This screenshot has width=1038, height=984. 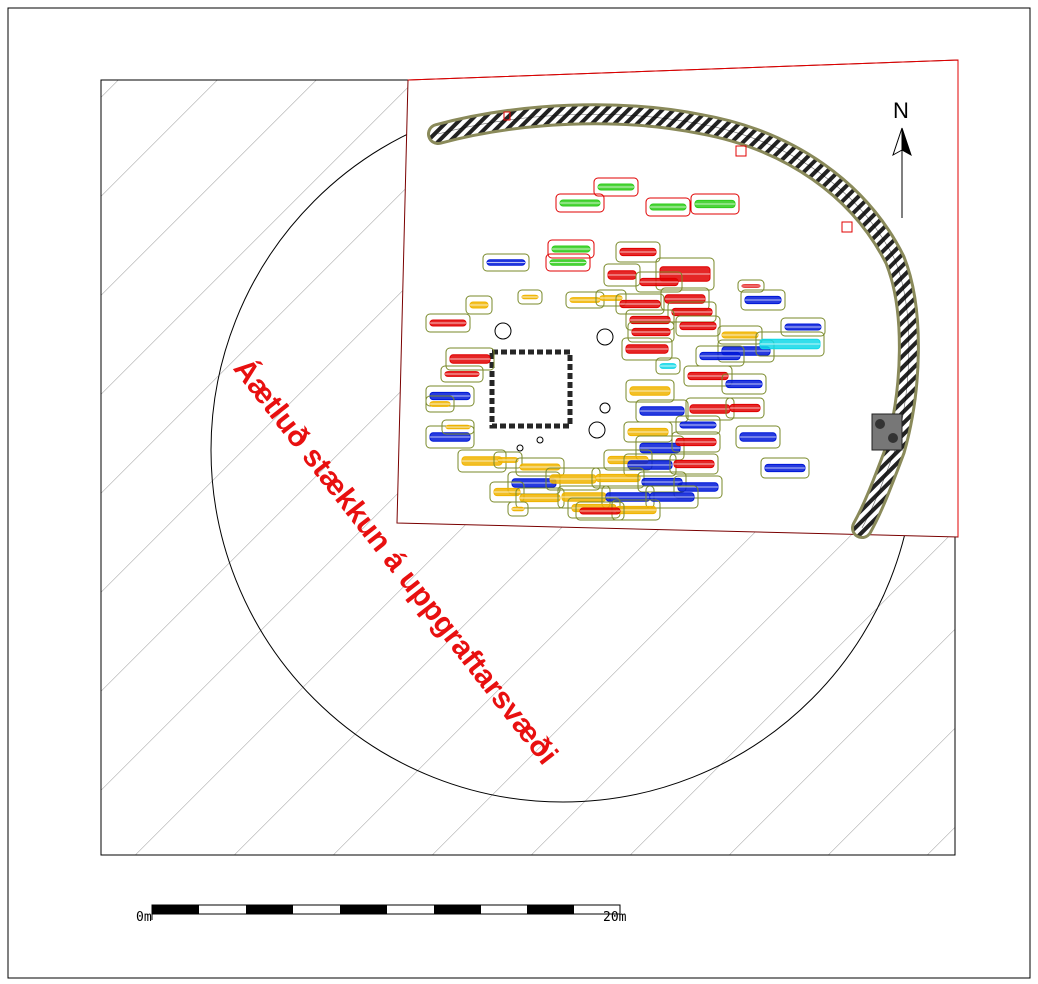 I want to click on scale-bar-icon, so click(x=386, y=912).